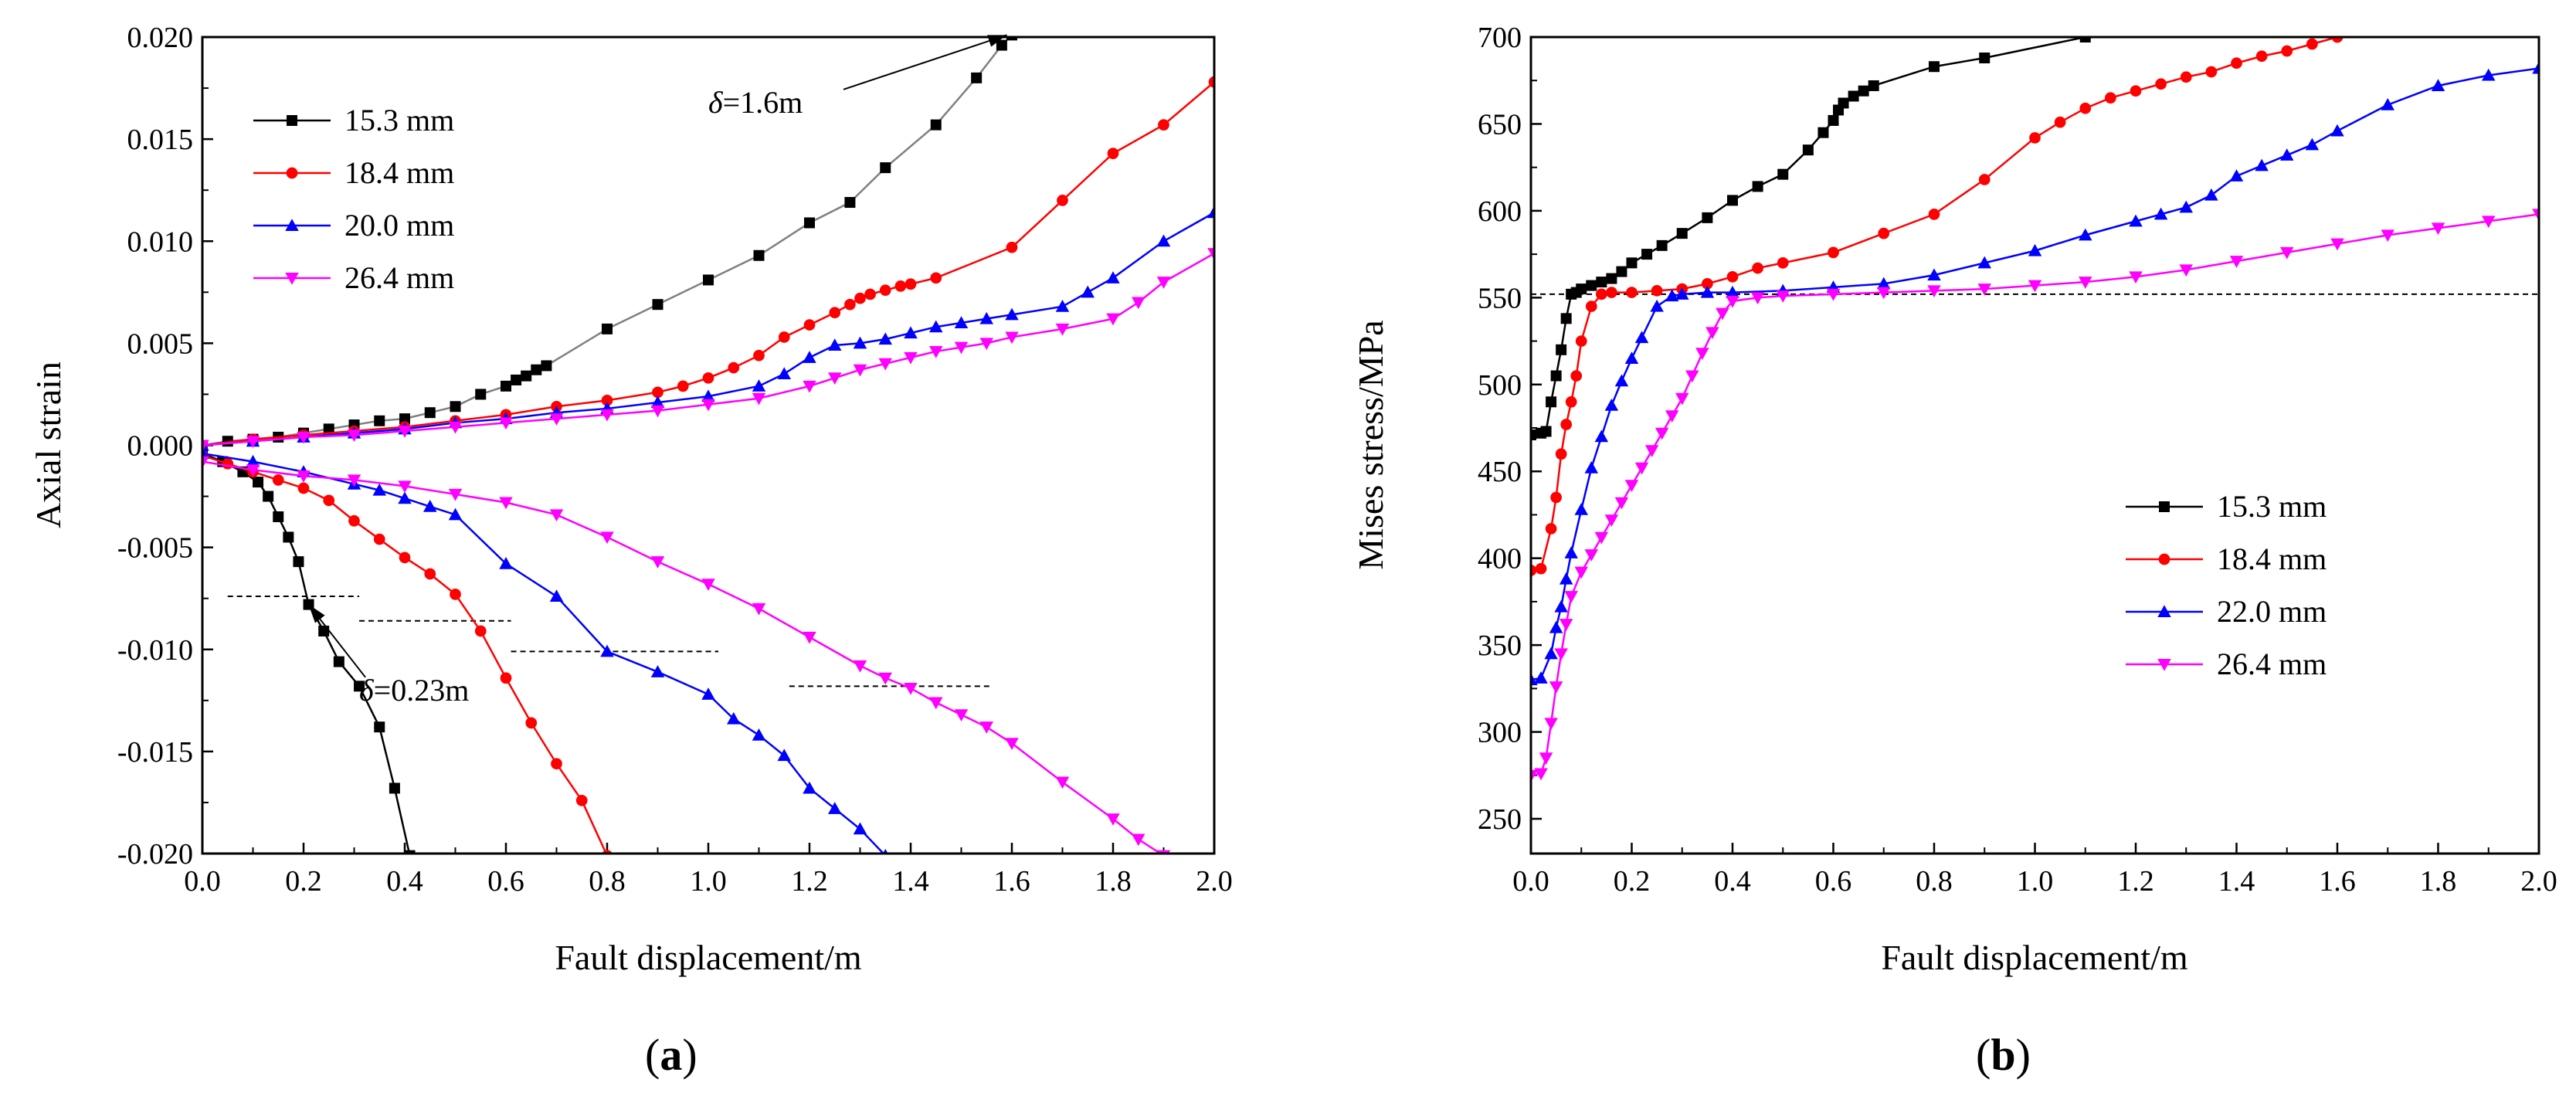 This screenshot has width=2576, height=1093. Describe the element at coordinates (353, 199) in the screenshot. I see `legend: 15.3 mm 18.4 mm 20.0 mm 26.4 mm` at that location.